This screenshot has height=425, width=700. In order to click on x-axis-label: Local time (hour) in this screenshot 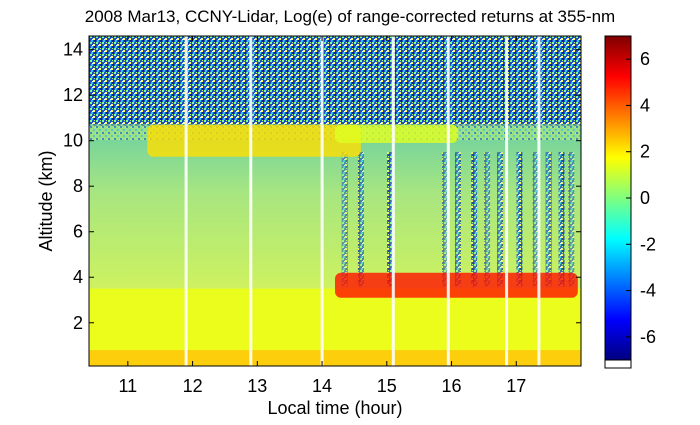, I will do `click(334, 408)`.